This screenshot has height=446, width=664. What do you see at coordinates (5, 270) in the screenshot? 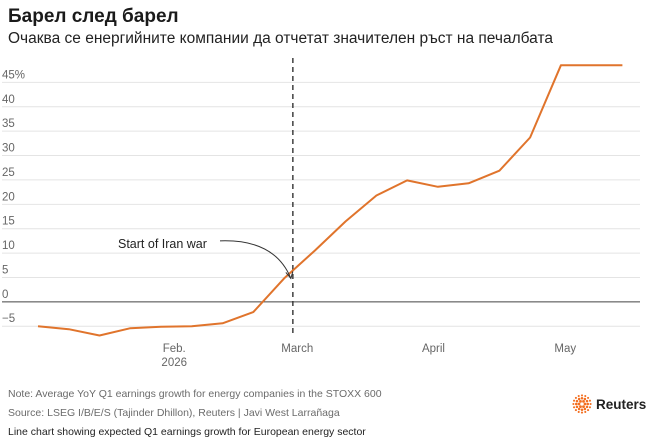
I see `y-tick-label: 5` at bounding box center [5, 270].